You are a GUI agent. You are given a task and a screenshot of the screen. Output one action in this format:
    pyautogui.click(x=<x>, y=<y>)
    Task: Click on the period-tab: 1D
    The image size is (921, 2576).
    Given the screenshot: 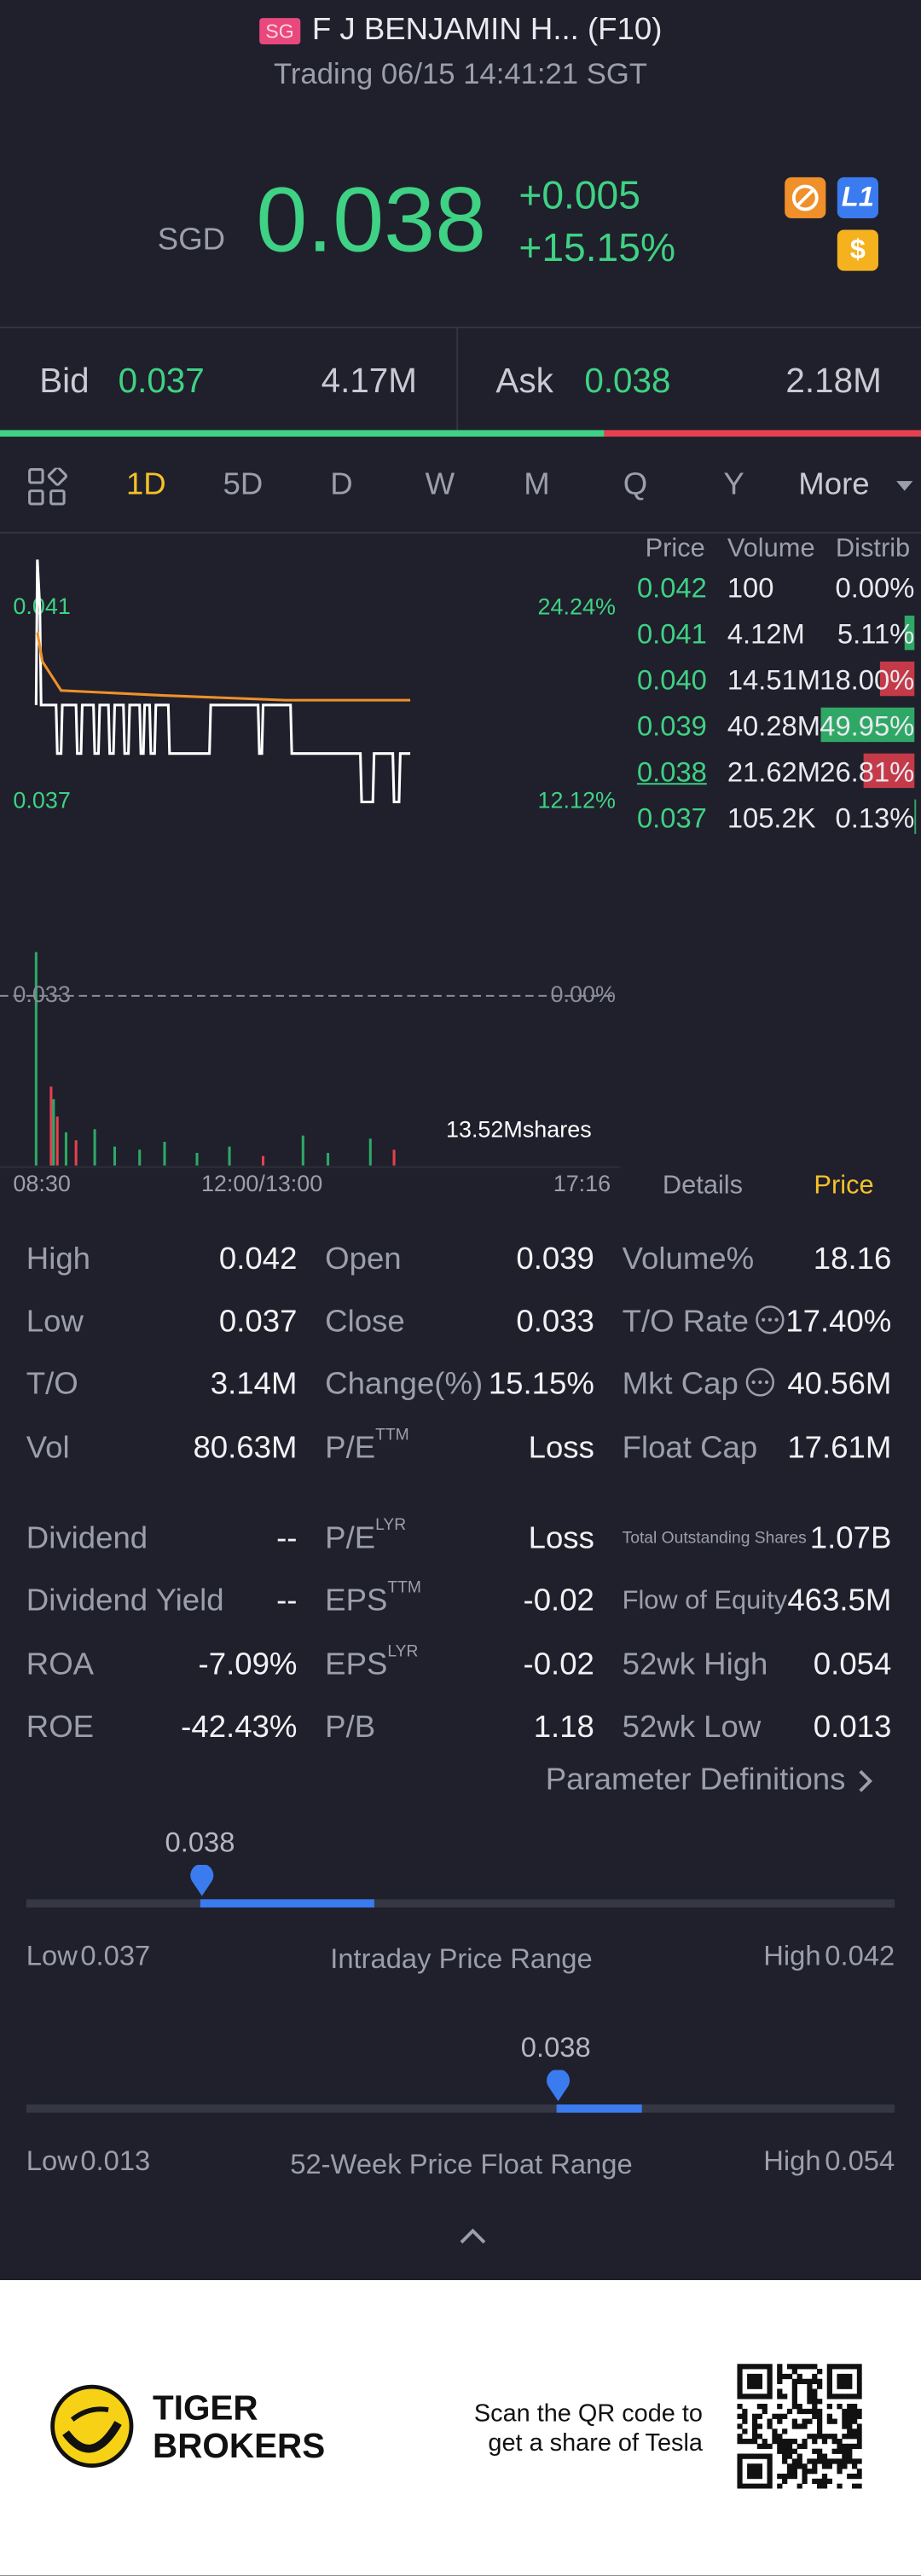 What is the action you would take?
    pyautogui.click(x=146, y=485)
    